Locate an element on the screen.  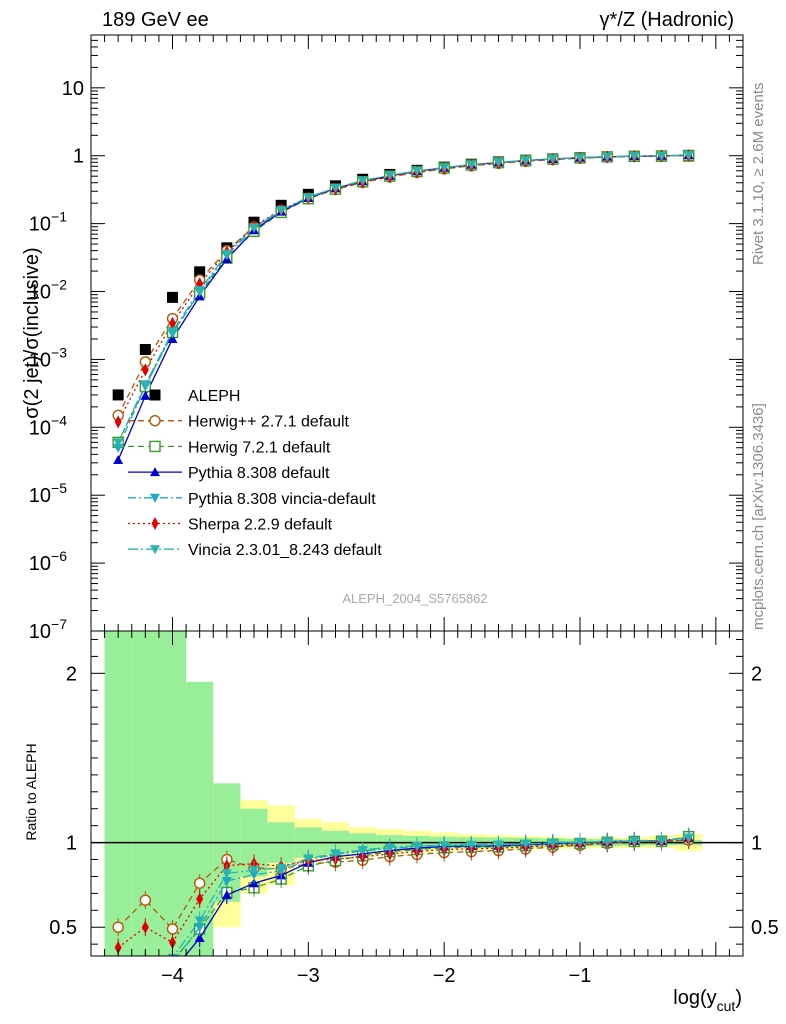
legend-item-herwig-7-2-1-default: Herwig 7.2.1 default is located at coordinates (229, 447).